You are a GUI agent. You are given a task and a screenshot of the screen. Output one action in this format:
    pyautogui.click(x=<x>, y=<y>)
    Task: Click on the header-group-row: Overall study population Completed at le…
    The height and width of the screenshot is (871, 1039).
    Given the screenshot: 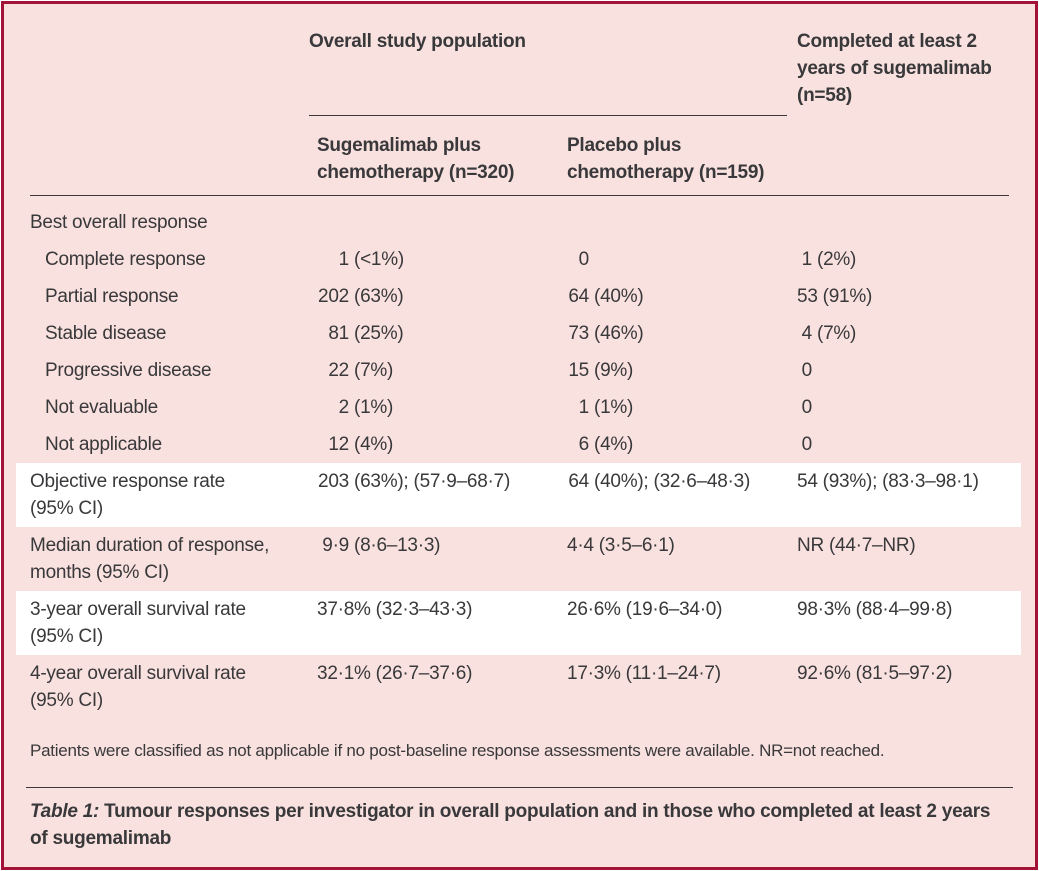 What is the action you would take?
    pyautogui.click(x=519, y=72)
    